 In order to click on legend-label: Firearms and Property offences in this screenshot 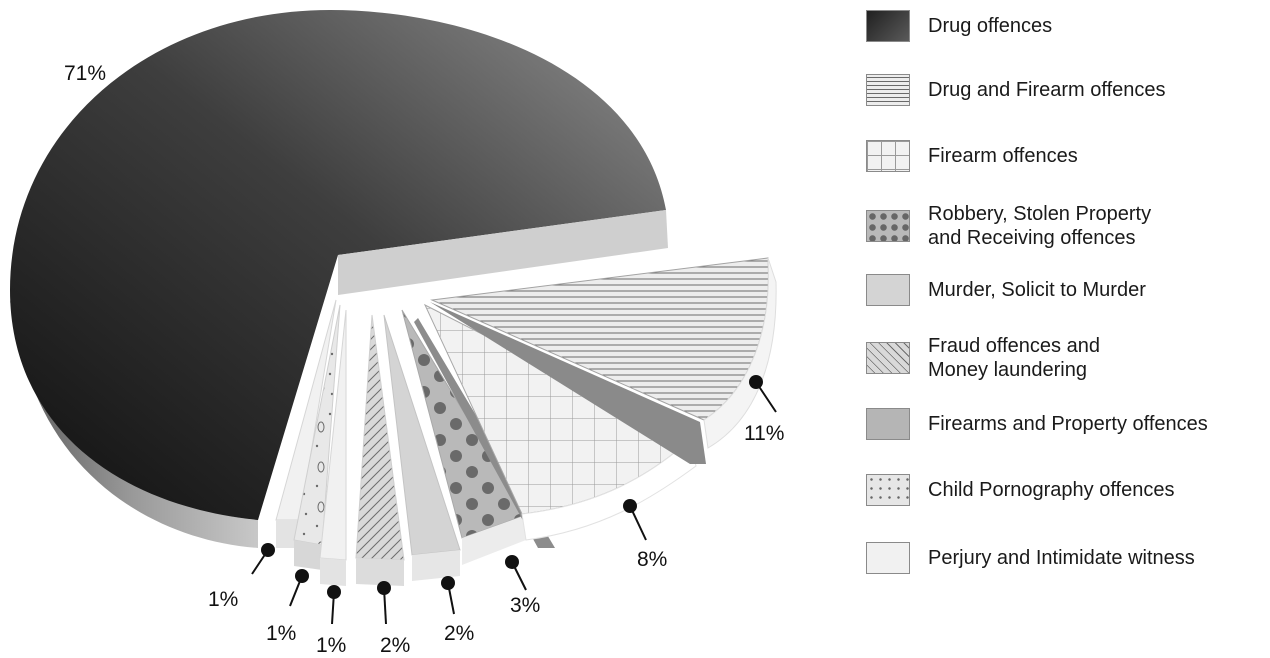, I will do `click(1068, 424)`.